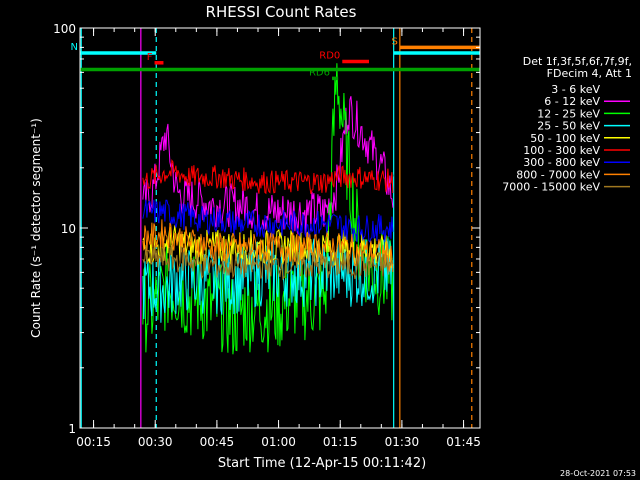 The image size is (640, 480). What do you see at coordinates (402, 442) in the screenshot?
I see `x-tick-label: 01:30` at bounding box center [402, 442].